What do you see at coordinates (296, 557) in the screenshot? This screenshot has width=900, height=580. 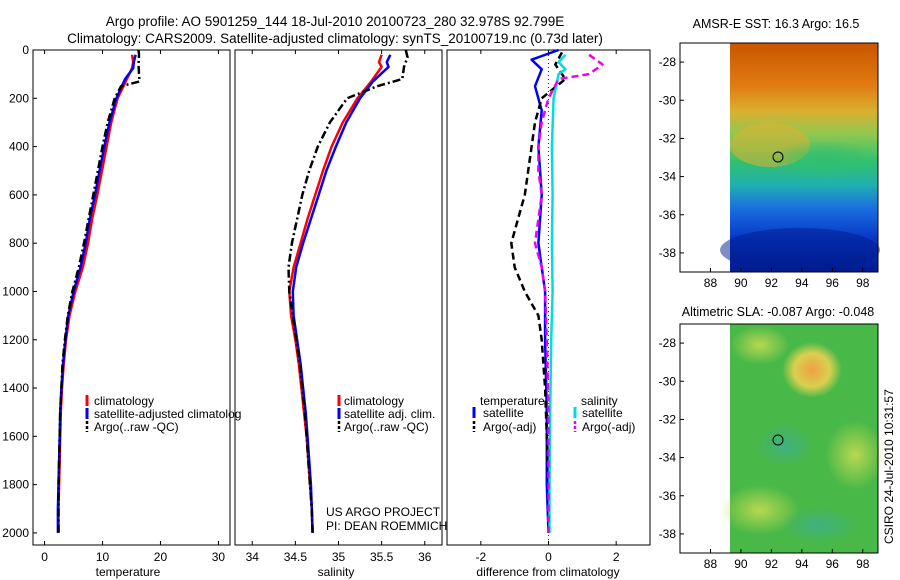 I see `x-tick-label: 34.5` at bounding box center [296, 557].